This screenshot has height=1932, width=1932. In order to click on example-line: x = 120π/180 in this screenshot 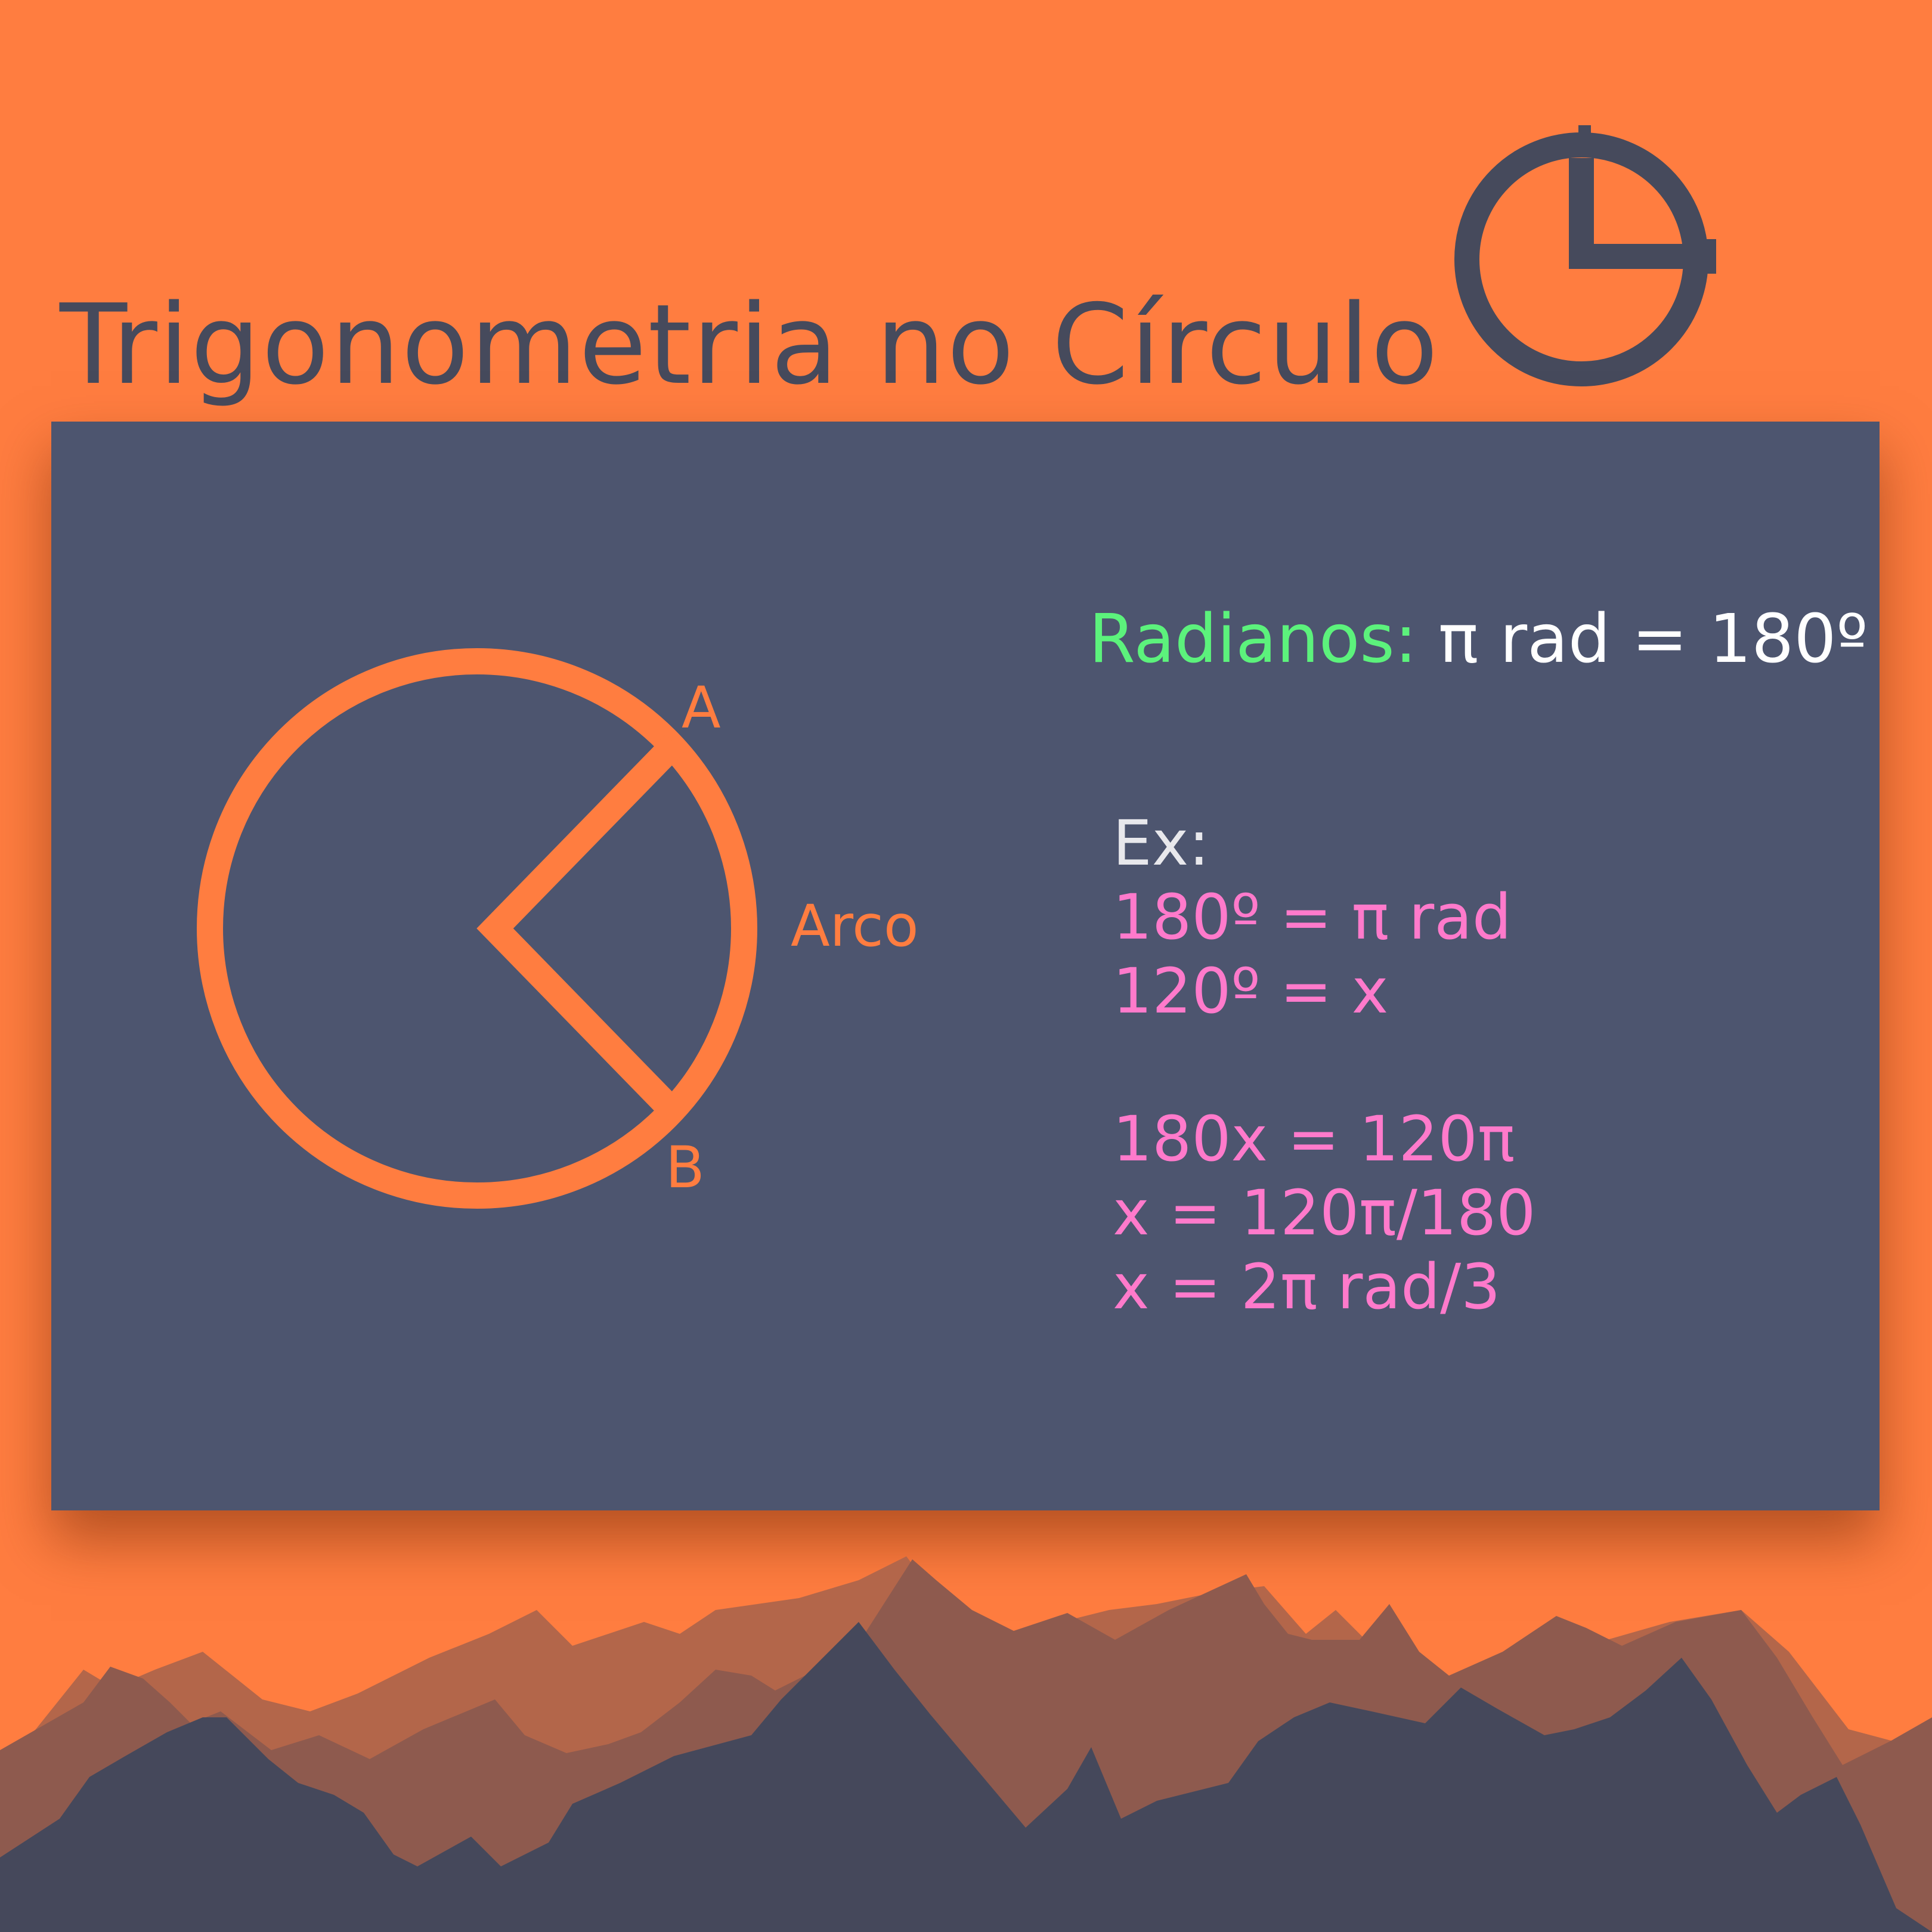, I will do `click(1324, 1212)`.